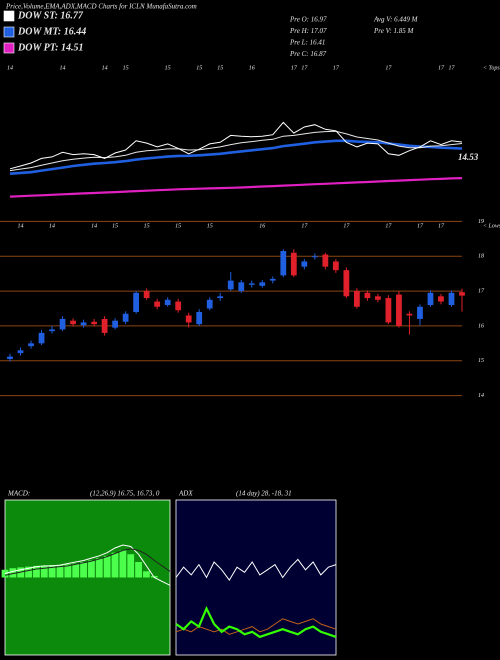  What do you see at coordinates (481, 257) in the screenshot?
I see `y-tick-label: 18` at bounding box center [481, 257].